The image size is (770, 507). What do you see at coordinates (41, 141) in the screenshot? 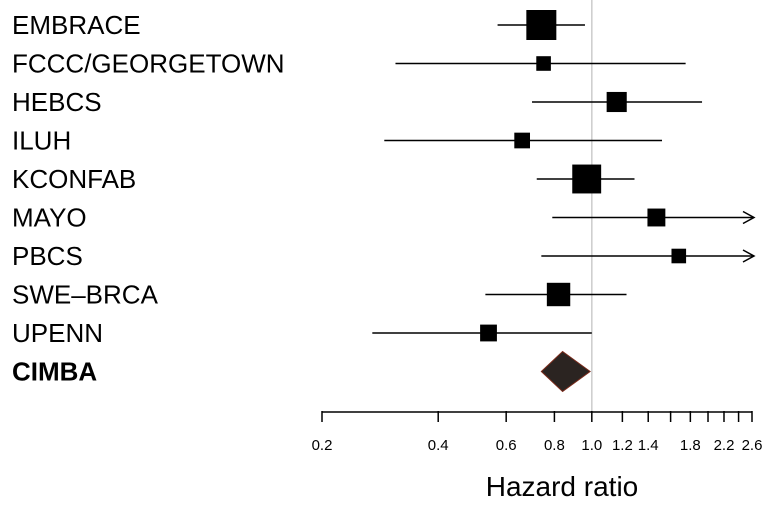
I see `study-label: ILUH` at bounding box center [41, 141].